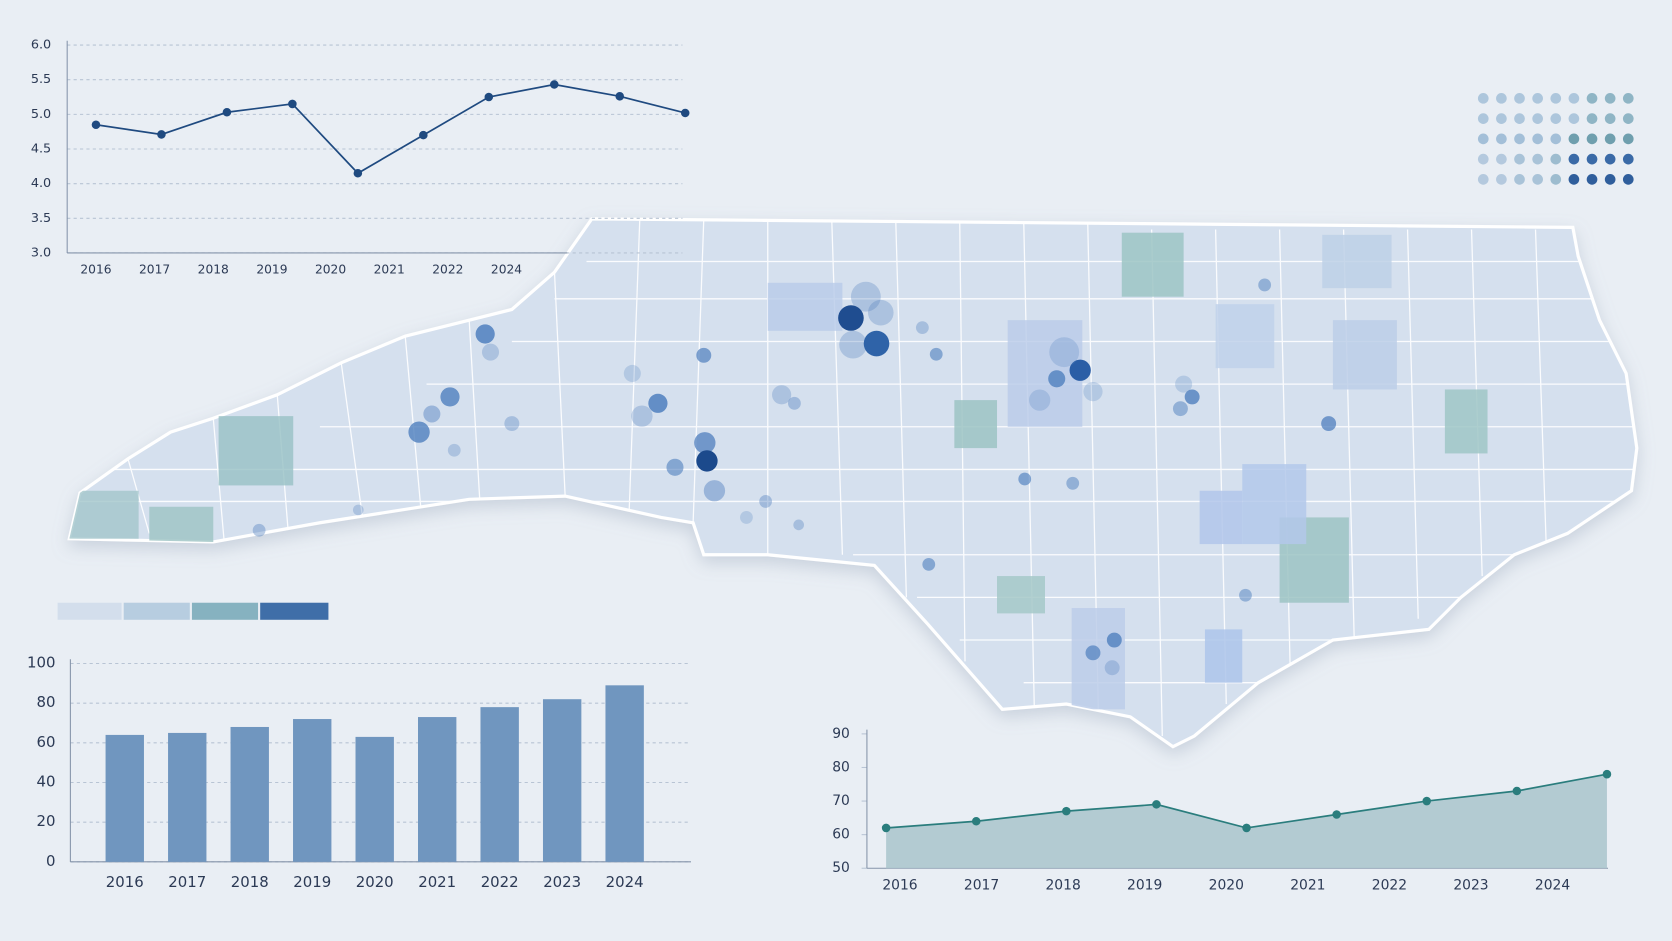 This screenshot has width=1672, height=941. Describe the element at coordinates (41, 114) in the screenshot. I see `y-tick-label: 5.0` at that location.